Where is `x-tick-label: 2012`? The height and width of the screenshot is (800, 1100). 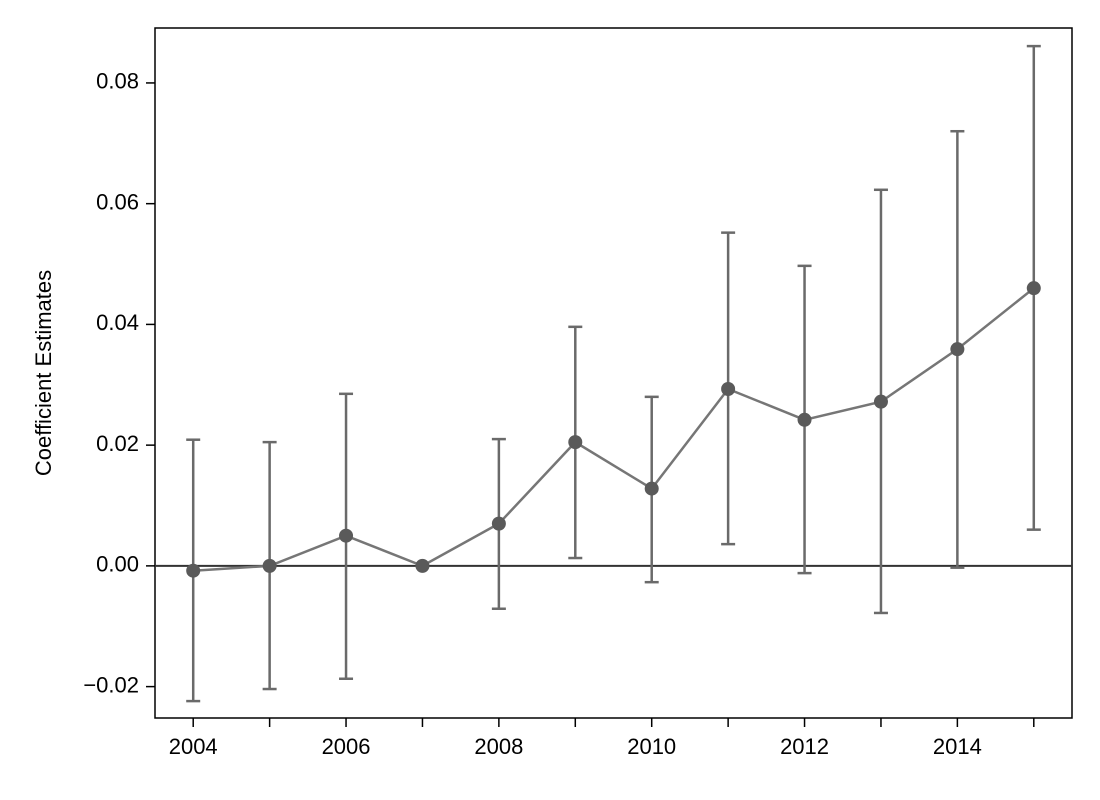 x-tick-label: 2012 is located at coordinates (804, 746).